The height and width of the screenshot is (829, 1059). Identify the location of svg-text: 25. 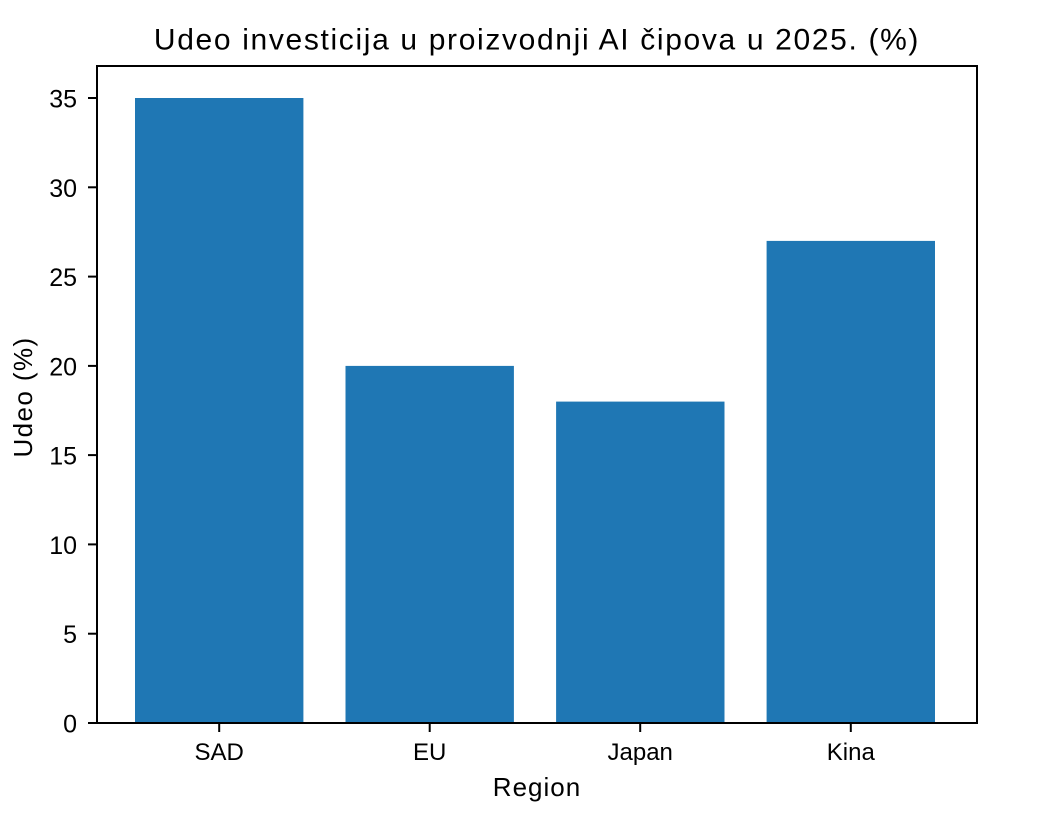
(63, 278).